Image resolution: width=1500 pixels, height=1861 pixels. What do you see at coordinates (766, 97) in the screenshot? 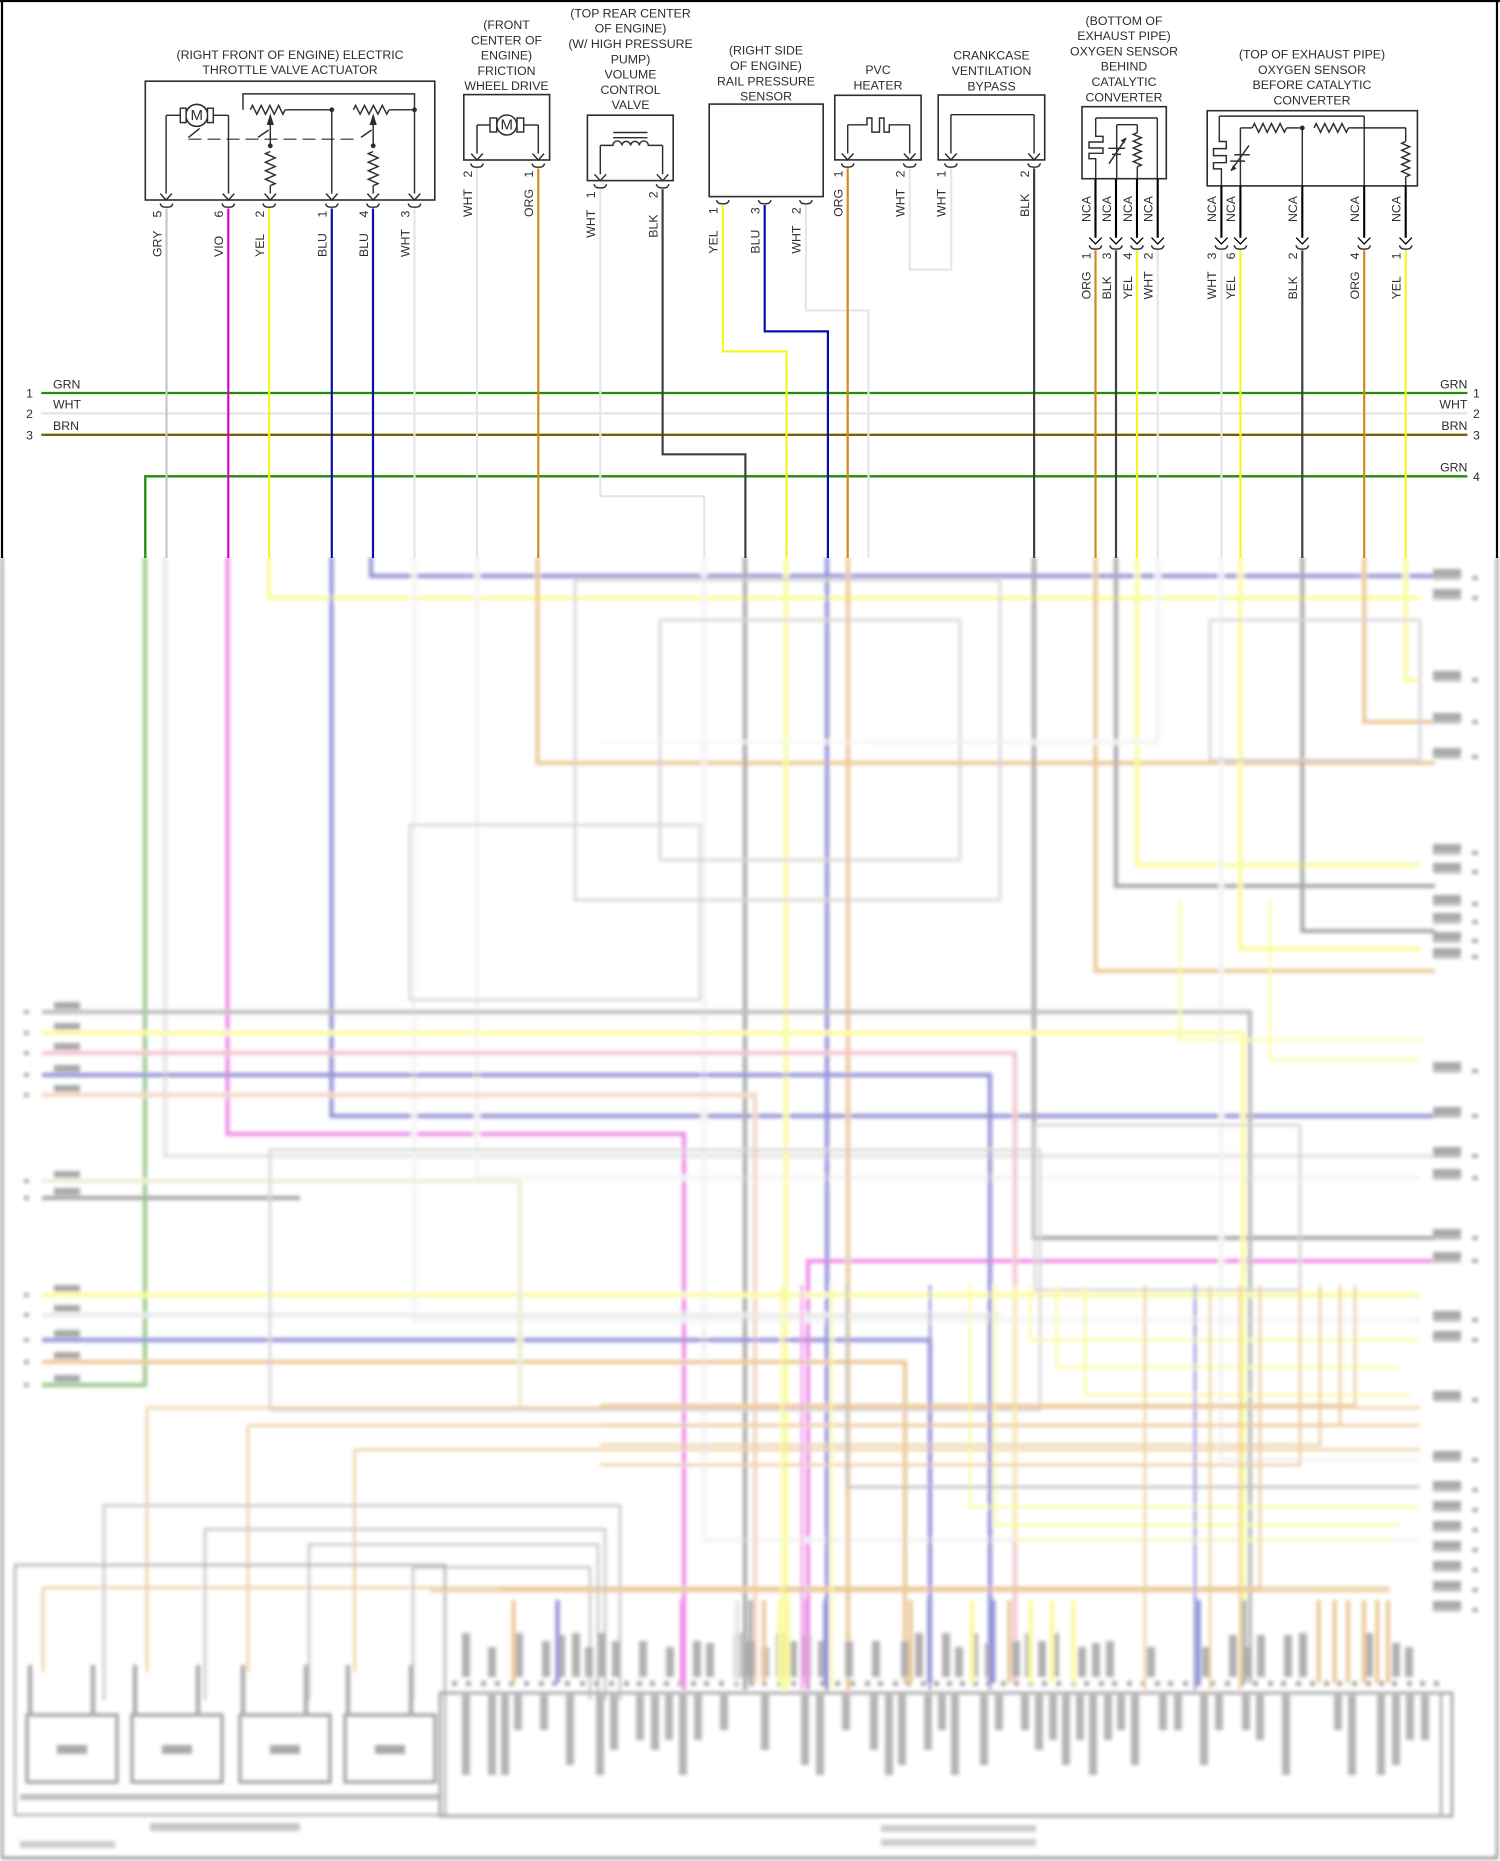
I see `svg-text: SENSOR` at bounding box center [766, 97].